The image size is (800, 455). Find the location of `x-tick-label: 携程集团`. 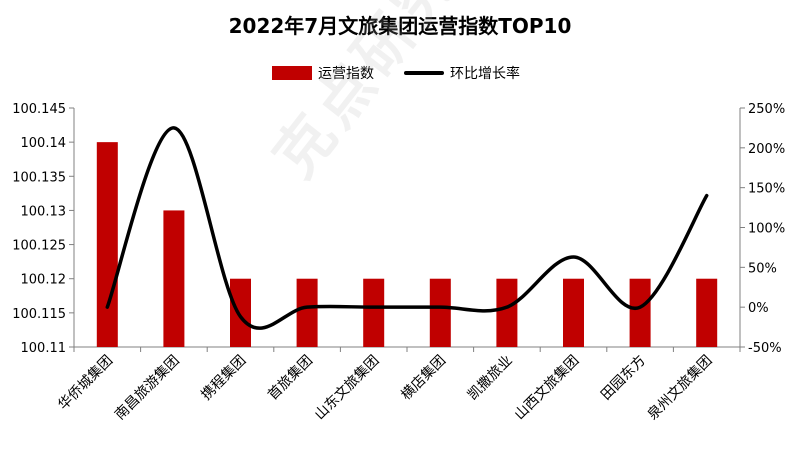

x-tick-label: 携程集团 is located at coordinates (224, 378).